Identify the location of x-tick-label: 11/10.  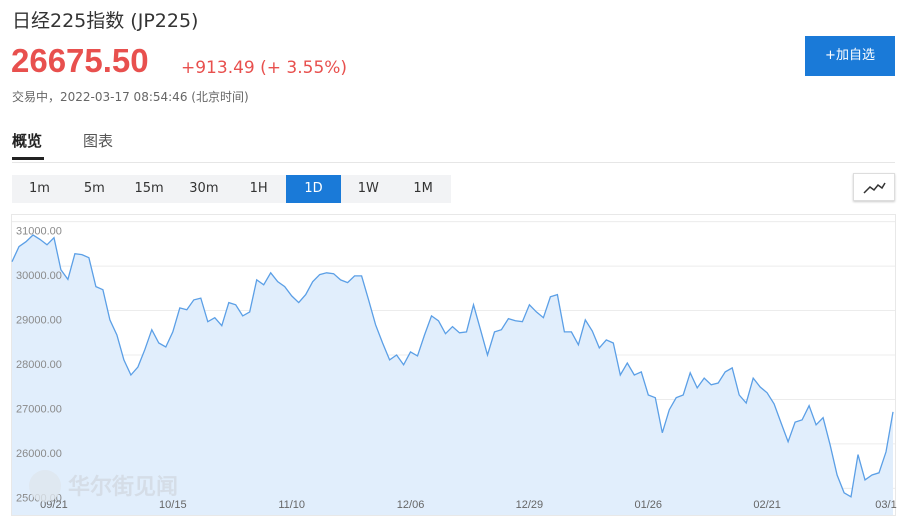
(291, 505).